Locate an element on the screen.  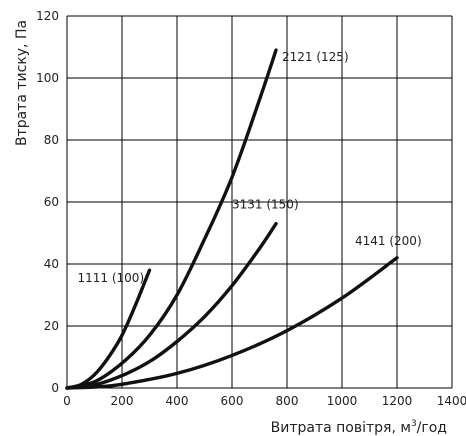
series-label: 2121 (125) is located at coordinates (315, 57).